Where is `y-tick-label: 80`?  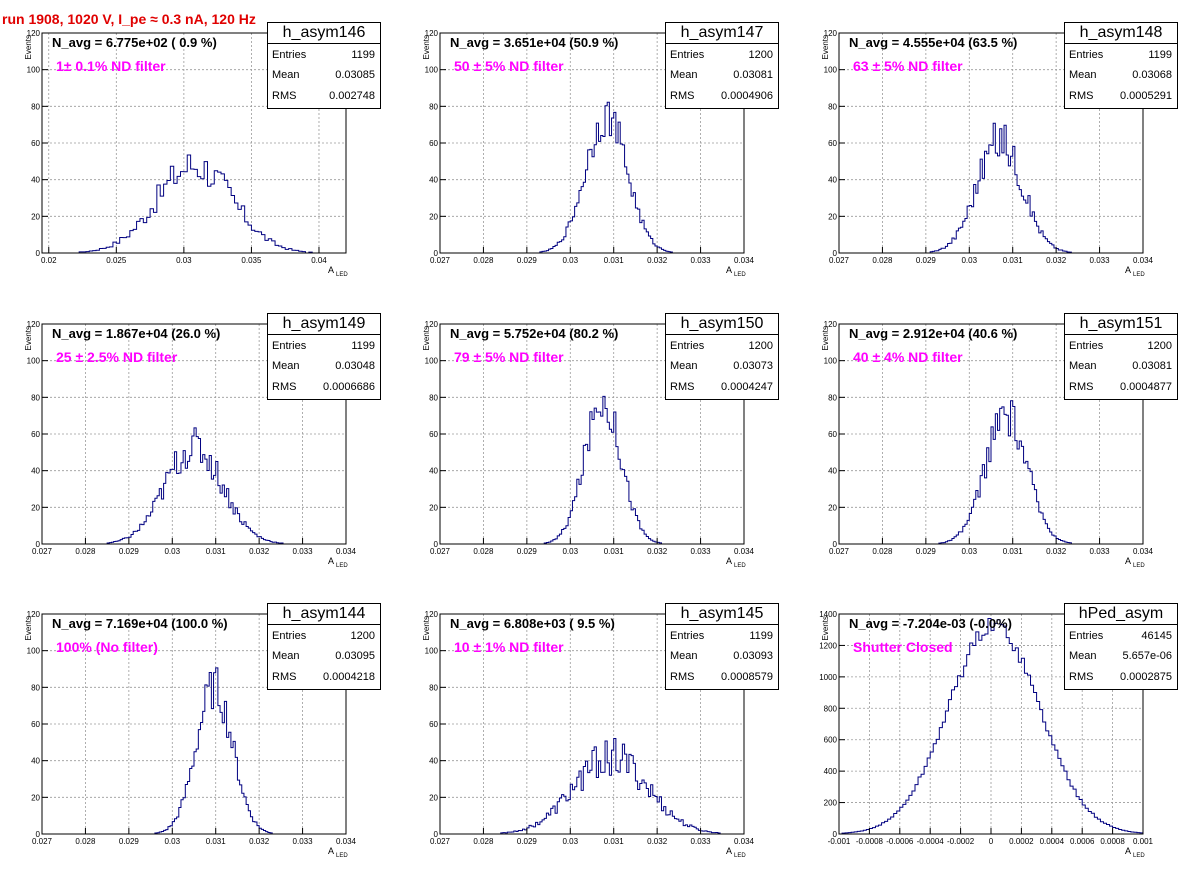 y-tick-label: 80 is located at coordinates (35, 687).